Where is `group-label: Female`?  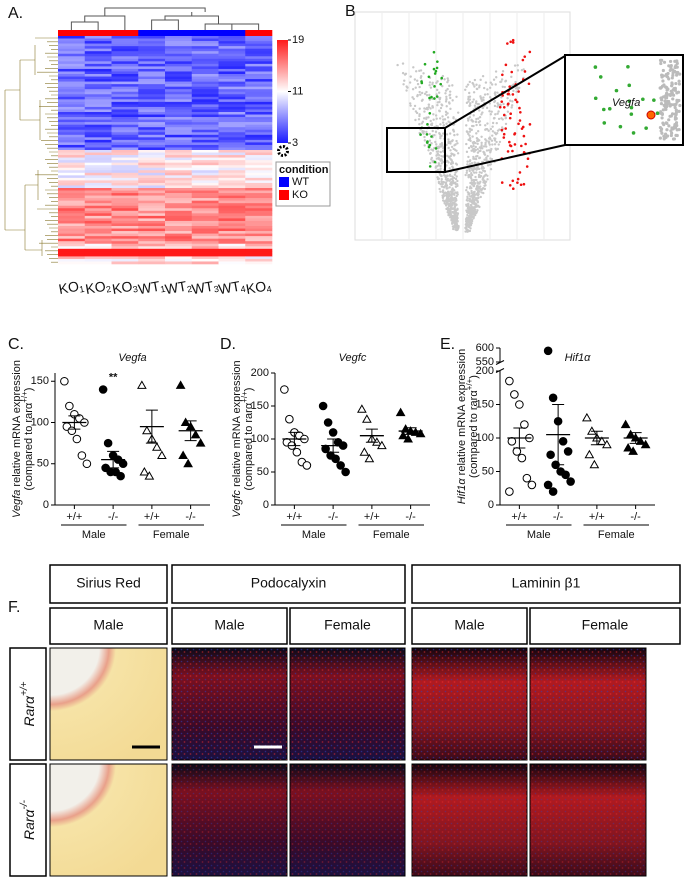
group-label: Female is located at coordinates (171, 535).